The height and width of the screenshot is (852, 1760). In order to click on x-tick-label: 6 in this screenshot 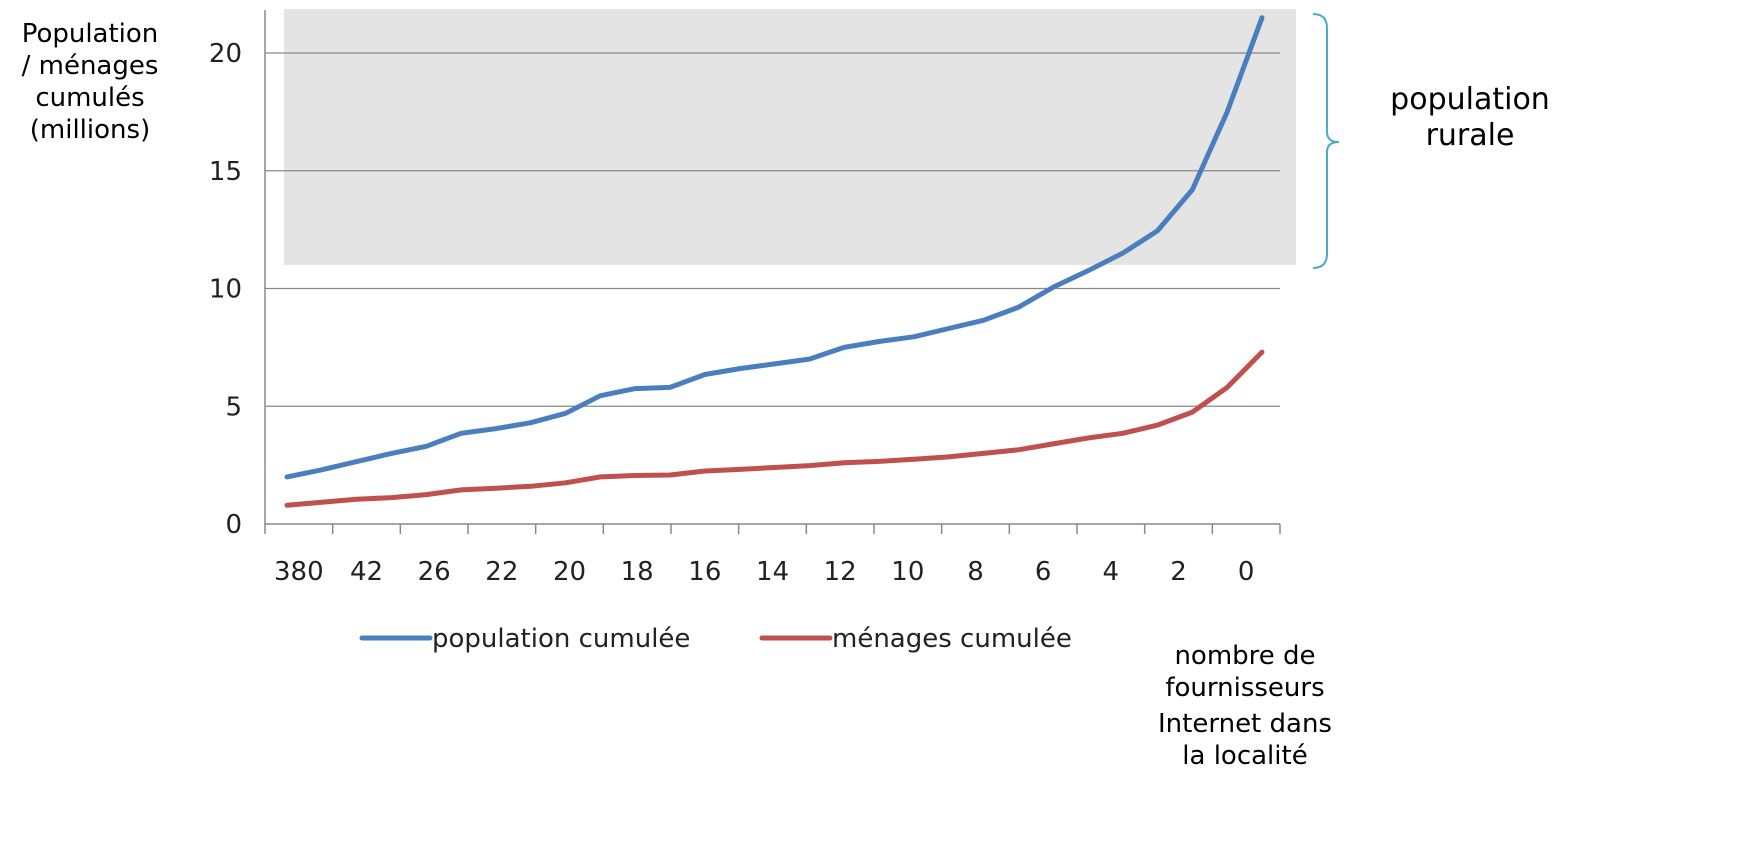, I will do `click(1043, 572)`.